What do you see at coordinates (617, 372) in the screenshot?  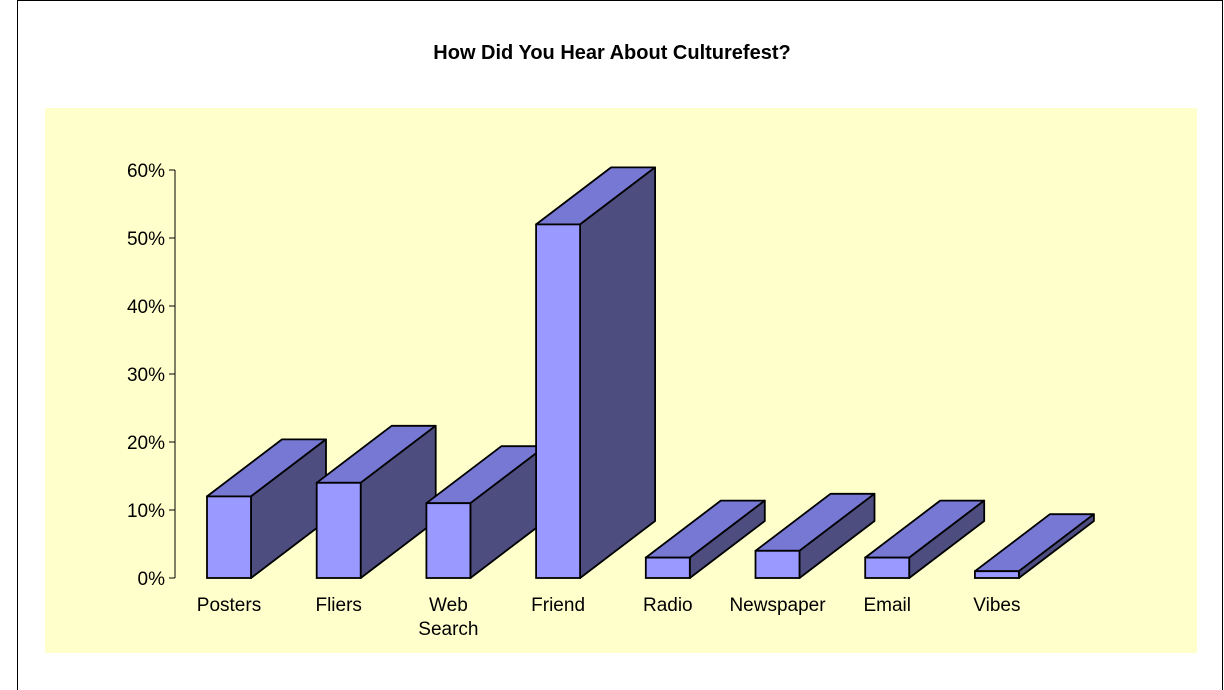 I see `bar-side-face` at bounding box center [617, 372].